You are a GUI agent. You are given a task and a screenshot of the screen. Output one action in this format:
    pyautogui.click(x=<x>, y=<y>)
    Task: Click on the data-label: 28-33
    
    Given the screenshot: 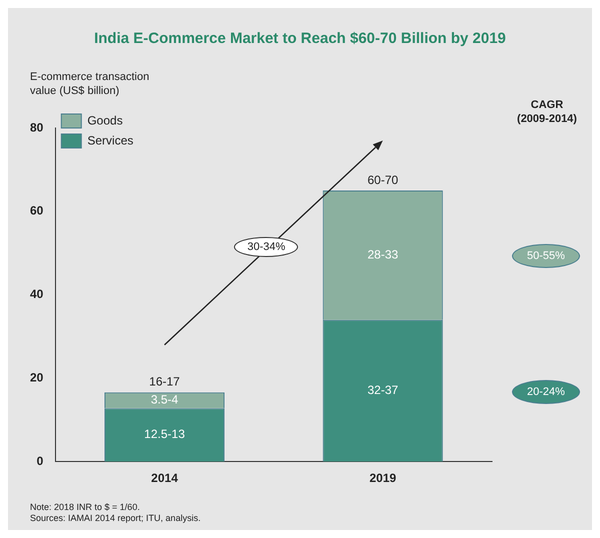 What is the action you would take?
    pyautogui.click(x=383, y=254)
    